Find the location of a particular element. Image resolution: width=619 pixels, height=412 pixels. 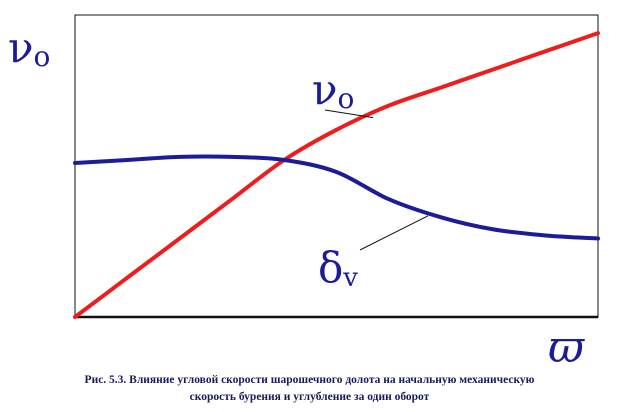

leader-lines is located at coordinates (376, 180).